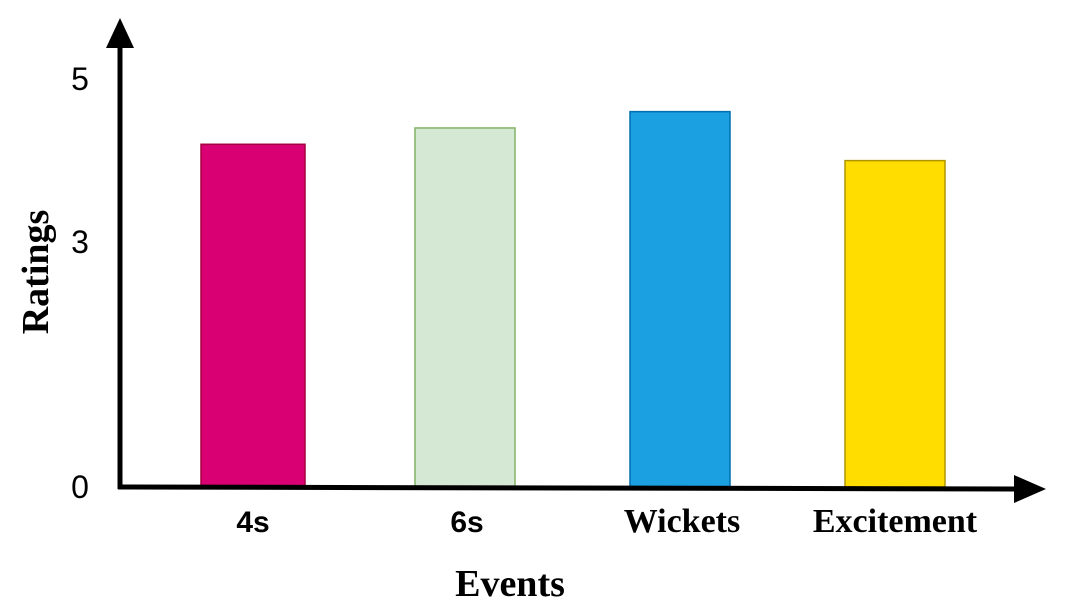  Describe the element at coordinates (252, 522) in the screenshot. I see `x-tick-label: 4s` at that location.